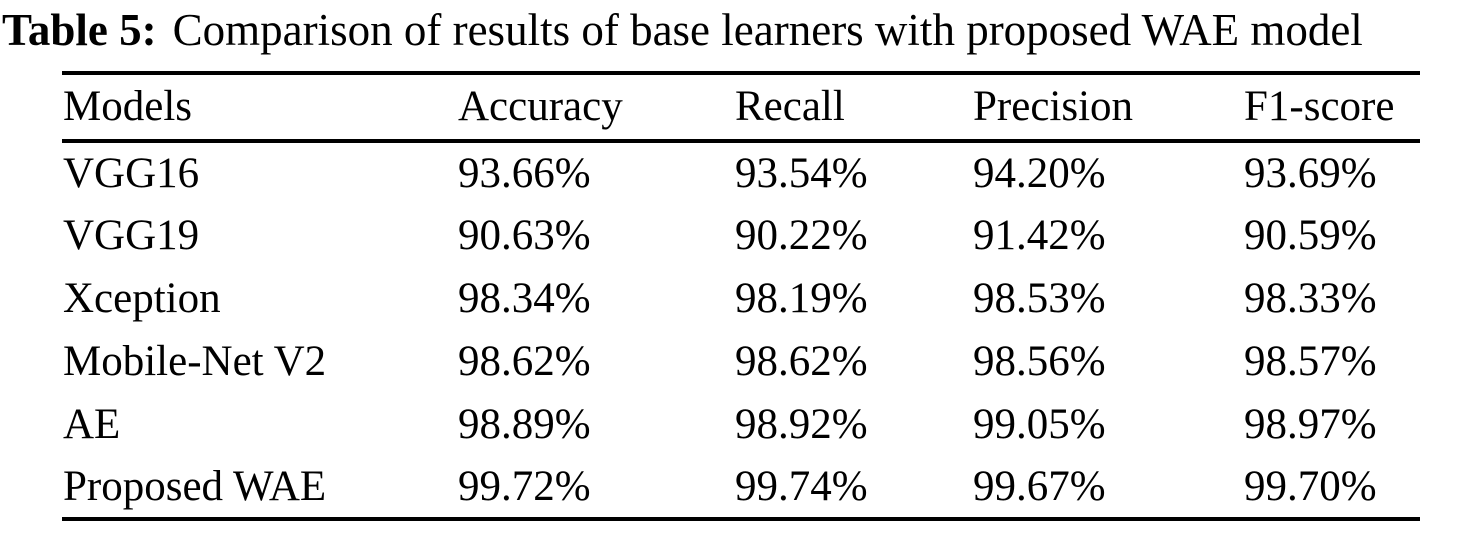 The width and height of the screenshot is (1467, 533). What do you see at coordinates (127, 107) in the screenshot?
I see `column-header-models: Models` at bounding box center [127, 107].